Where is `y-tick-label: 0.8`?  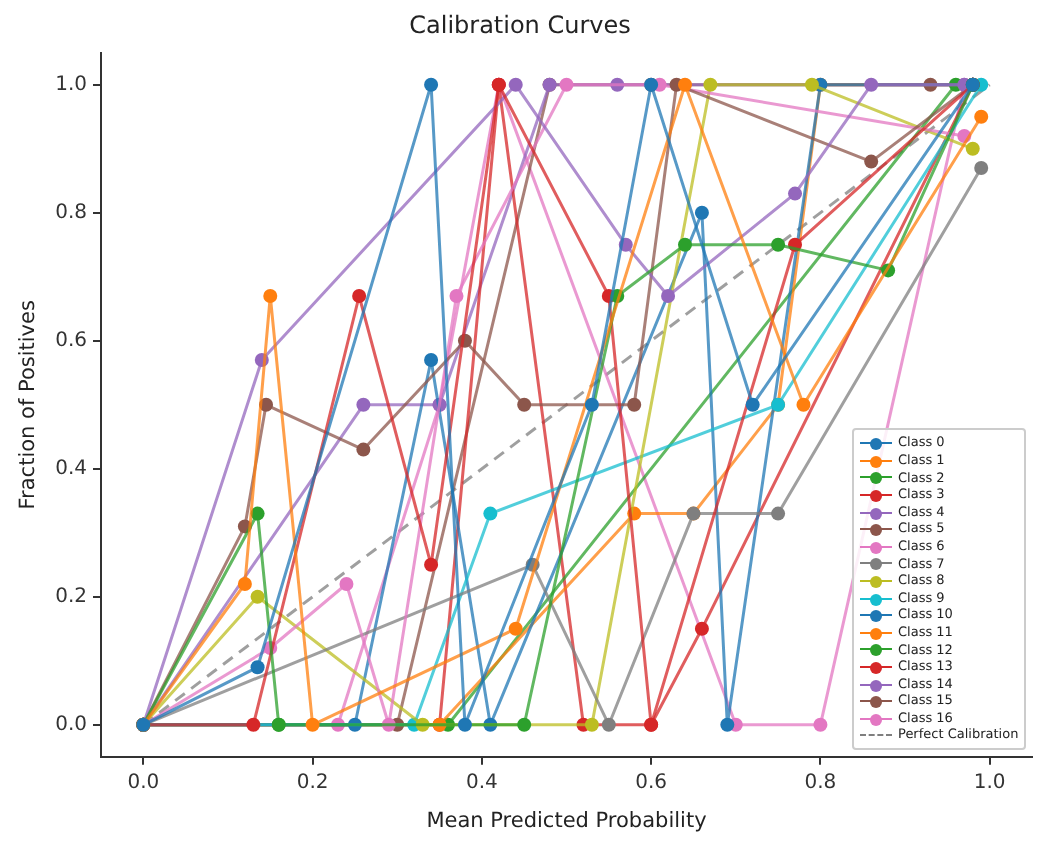 y-tick-label: 0.8 is located at coordinates (71, 212).